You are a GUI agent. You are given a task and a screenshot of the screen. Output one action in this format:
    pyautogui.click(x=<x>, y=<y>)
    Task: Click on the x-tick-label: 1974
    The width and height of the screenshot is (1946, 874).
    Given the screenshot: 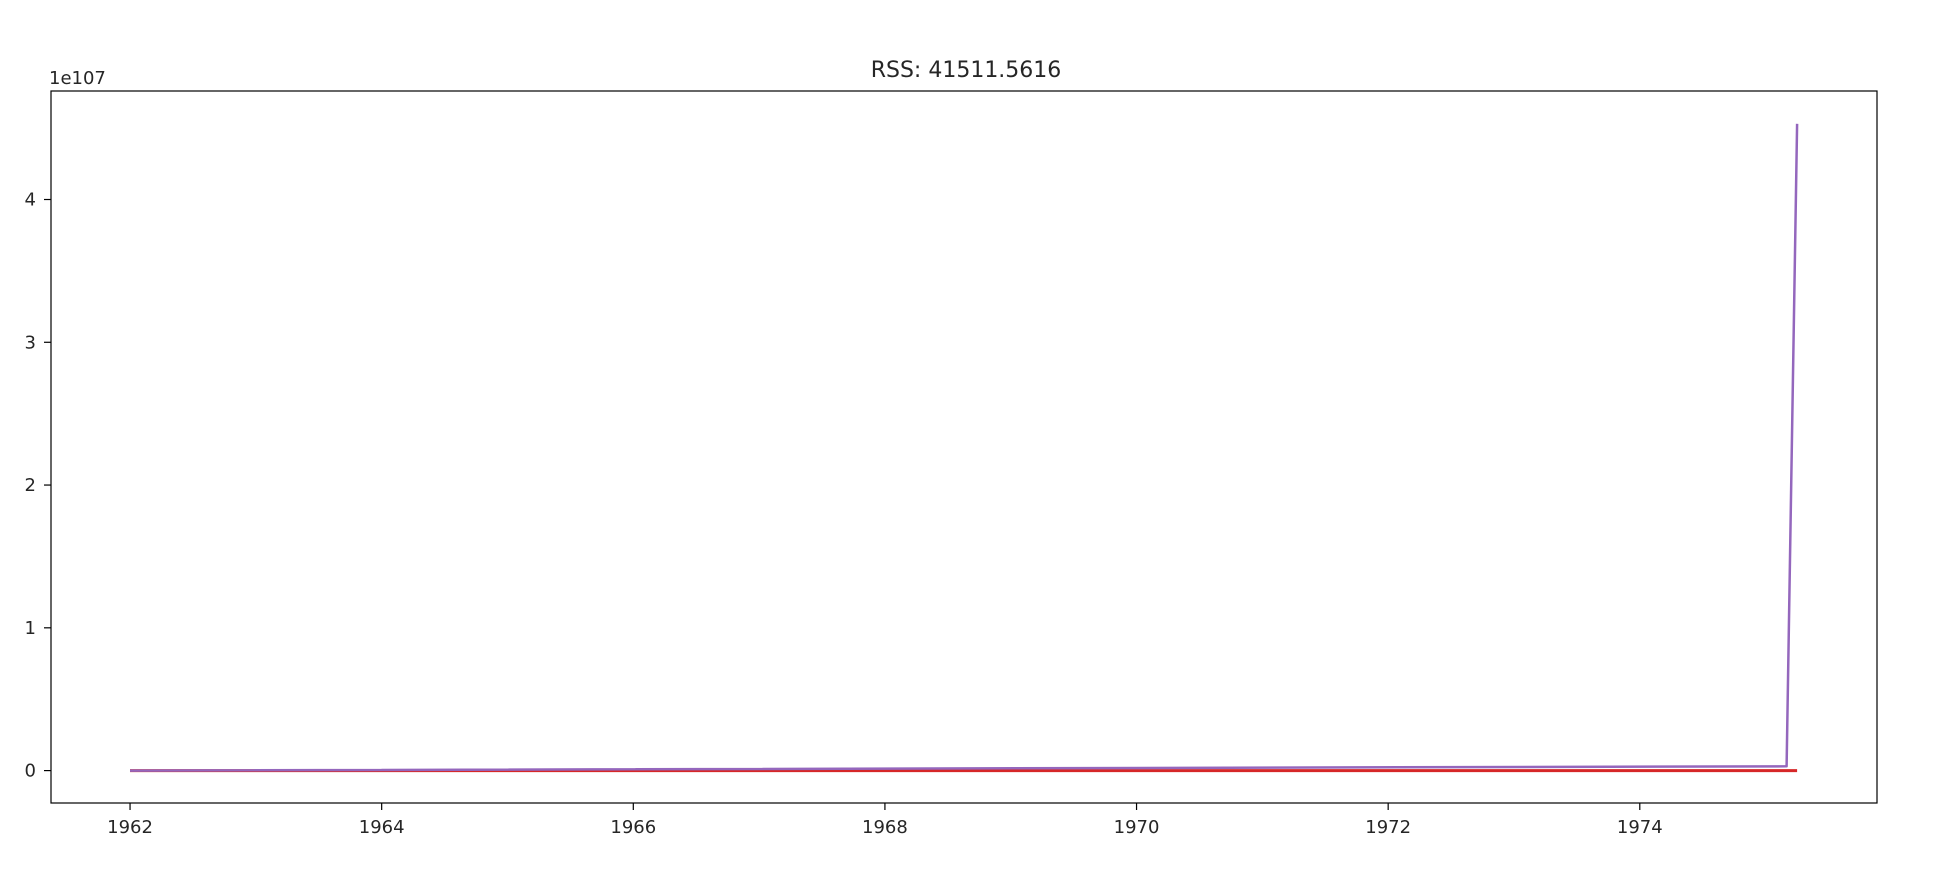 What is the action you would take?
    pyautogui.click(x=1640, y=827)
    